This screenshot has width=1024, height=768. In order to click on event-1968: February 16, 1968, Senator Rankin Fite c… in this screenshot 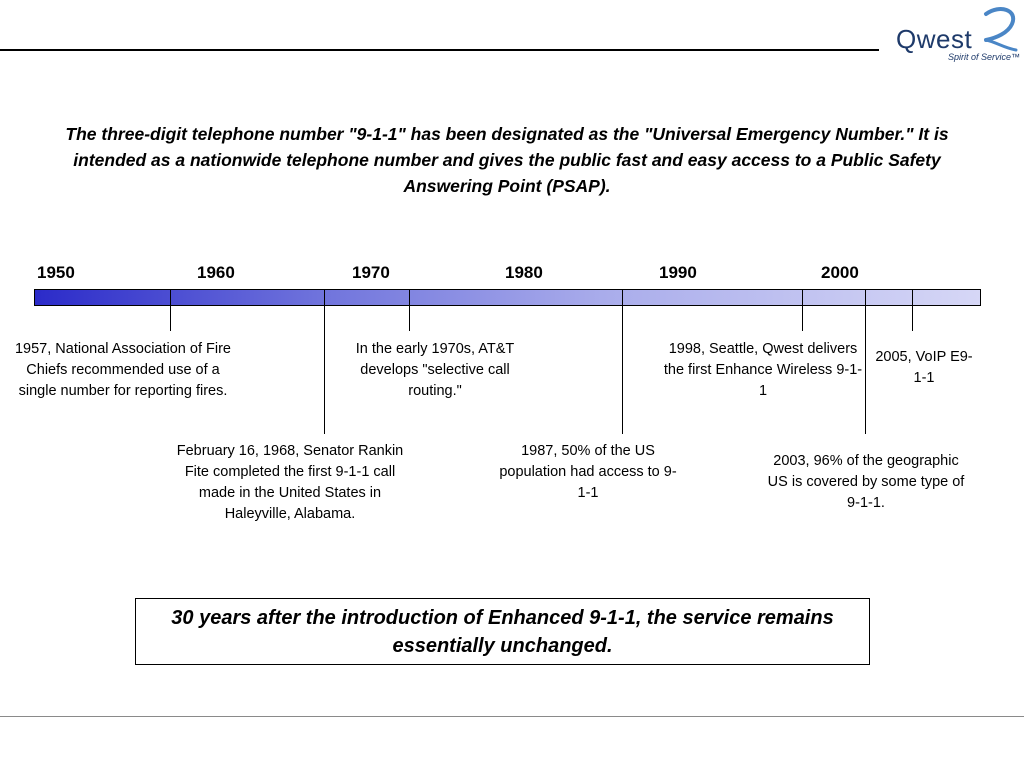, I will do `click(290, 482)`.